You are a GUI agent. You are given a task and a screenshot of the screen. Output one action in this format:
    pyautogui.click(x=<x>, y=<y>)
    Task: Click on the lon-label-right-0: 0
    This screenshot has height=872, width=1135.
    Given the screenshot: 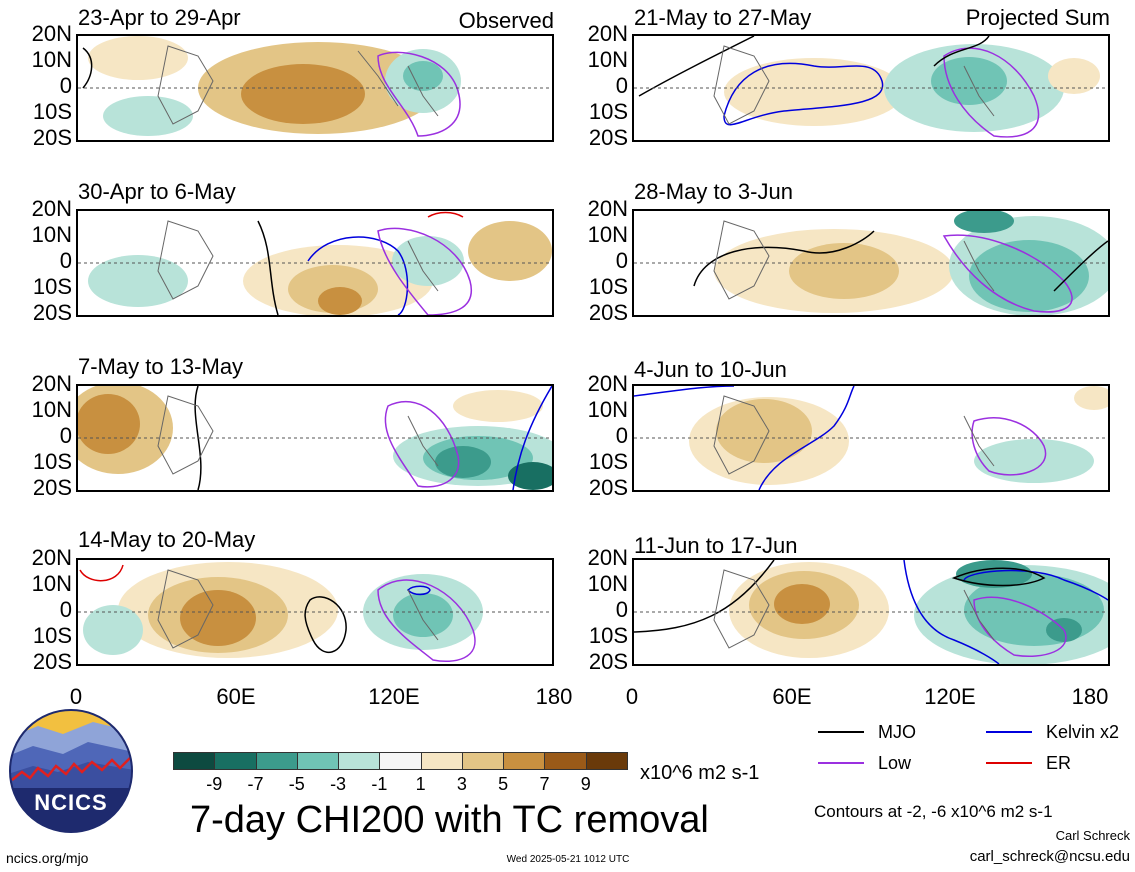 What is the action you would take?
    pyautogui.click(x=632, y=696)
    